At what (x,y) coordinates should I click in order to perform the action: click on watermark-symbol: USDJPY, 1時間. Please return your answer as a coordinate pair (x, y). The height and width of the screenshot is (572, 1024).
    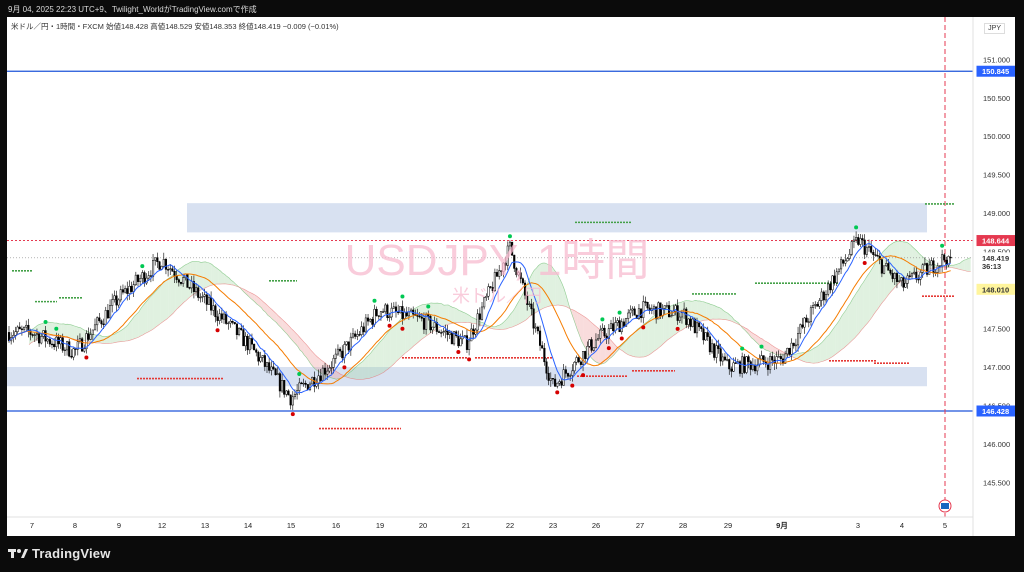
    Looking at the image, I should click on (497, 260).